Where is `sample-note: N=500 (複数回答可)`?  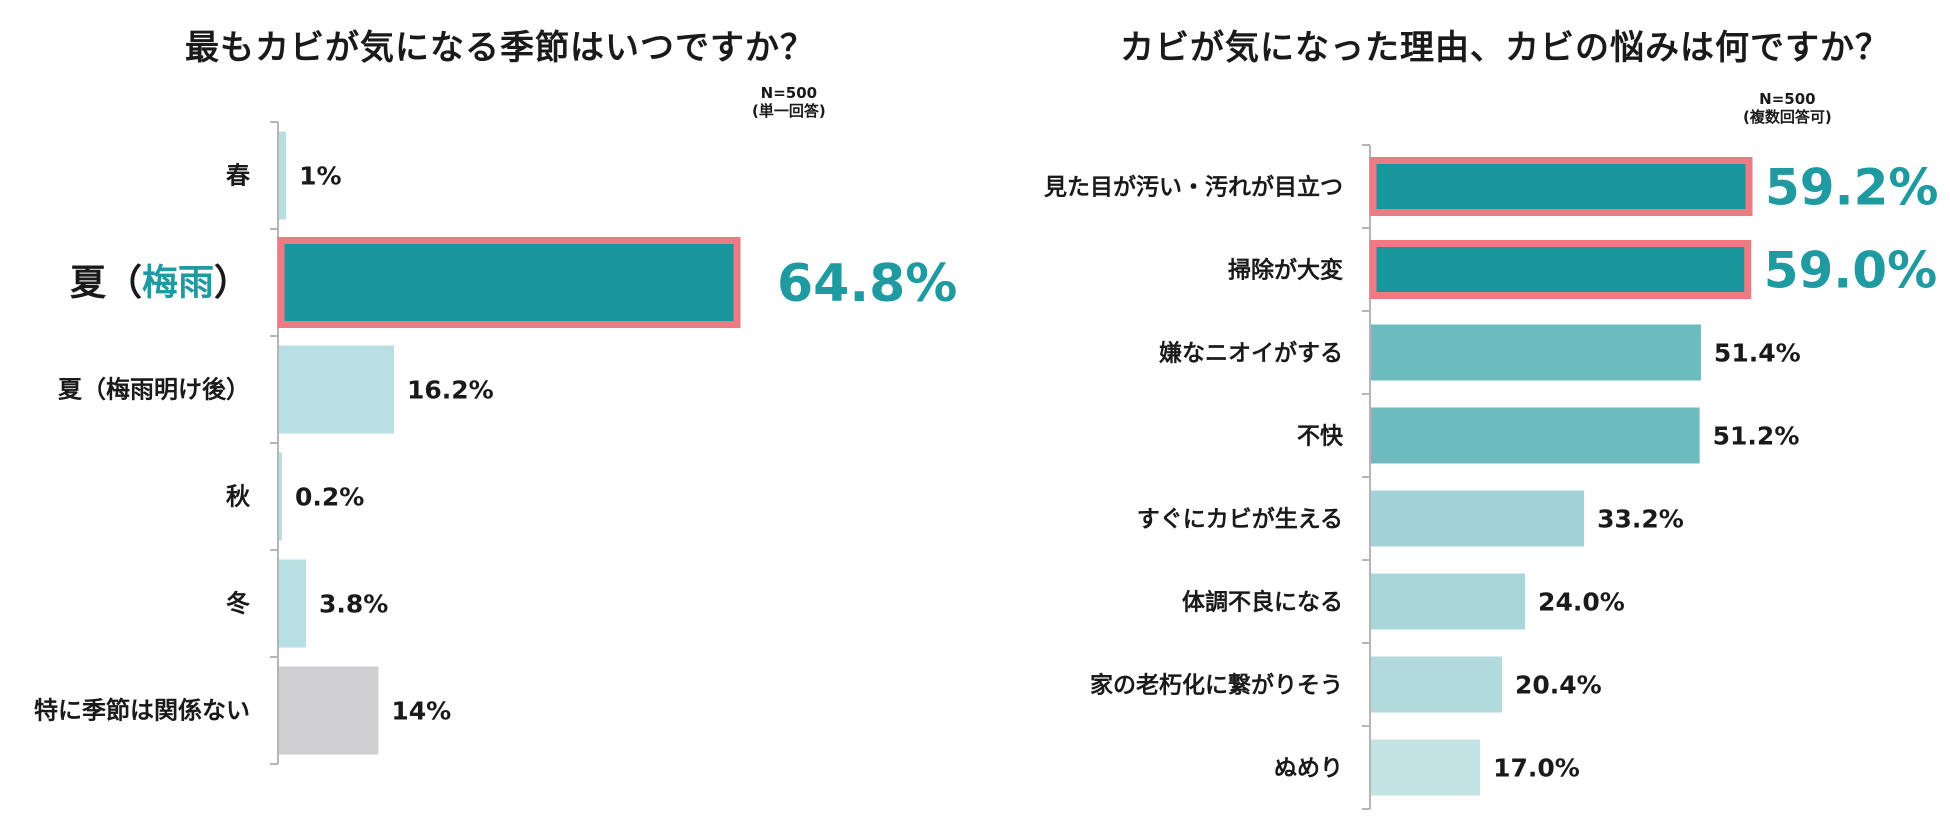
sample-note: N=500 (複数回答可) is located at coordinates (1787, 108).